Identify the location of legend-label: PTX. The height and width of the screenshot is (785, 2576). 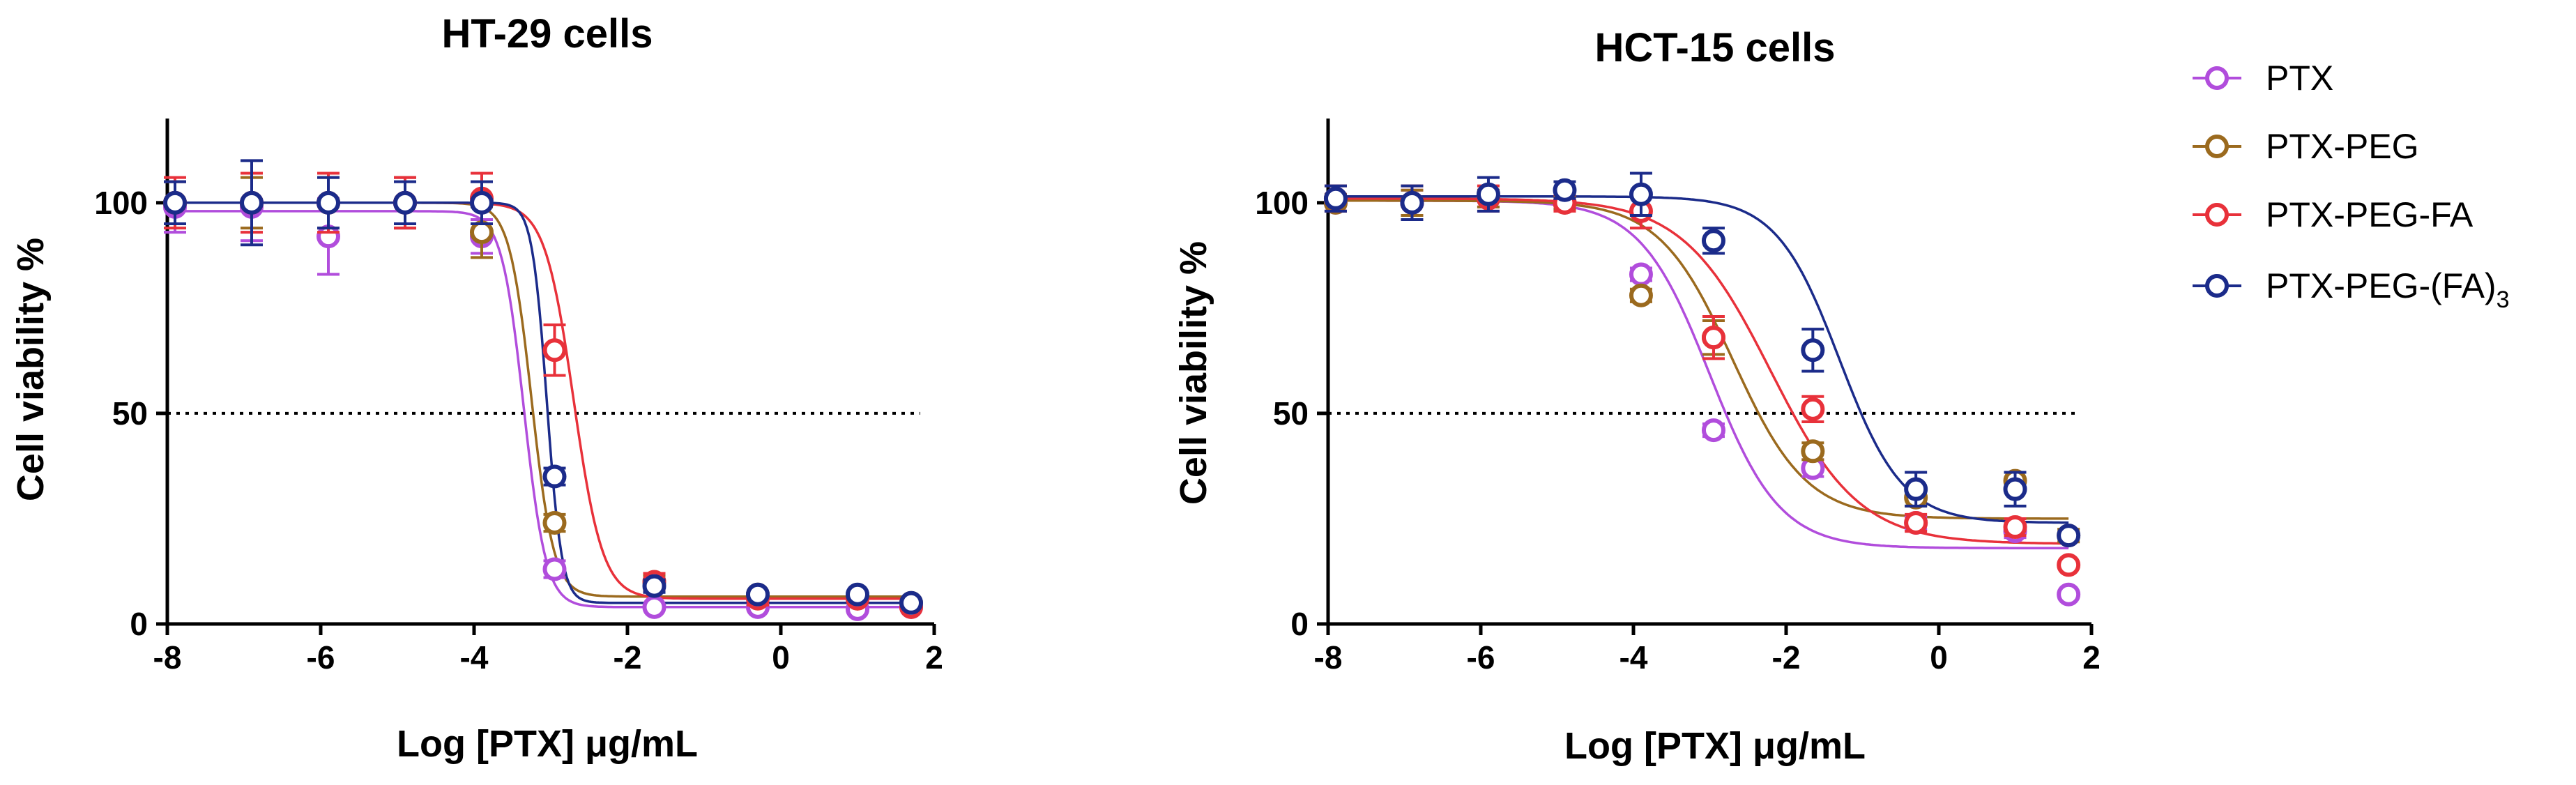
(2299, 78).